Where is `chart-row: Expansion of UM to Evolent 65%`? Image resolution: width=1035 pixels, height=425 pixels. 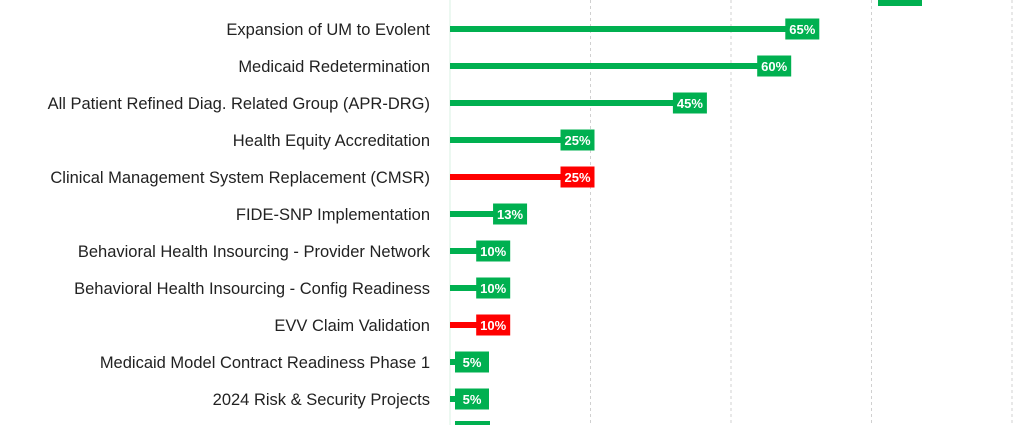 chart-row: Expansion of UM to Evolent 65% is located at coordinates (523, 29).